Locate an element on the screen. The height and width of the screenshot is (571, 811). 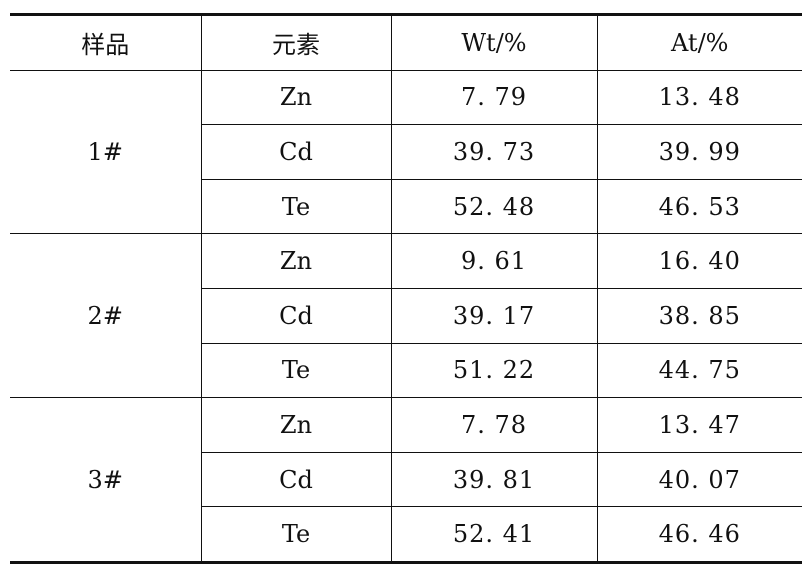
wt-cell: 52. 41 is located at coordinates (493, 534).